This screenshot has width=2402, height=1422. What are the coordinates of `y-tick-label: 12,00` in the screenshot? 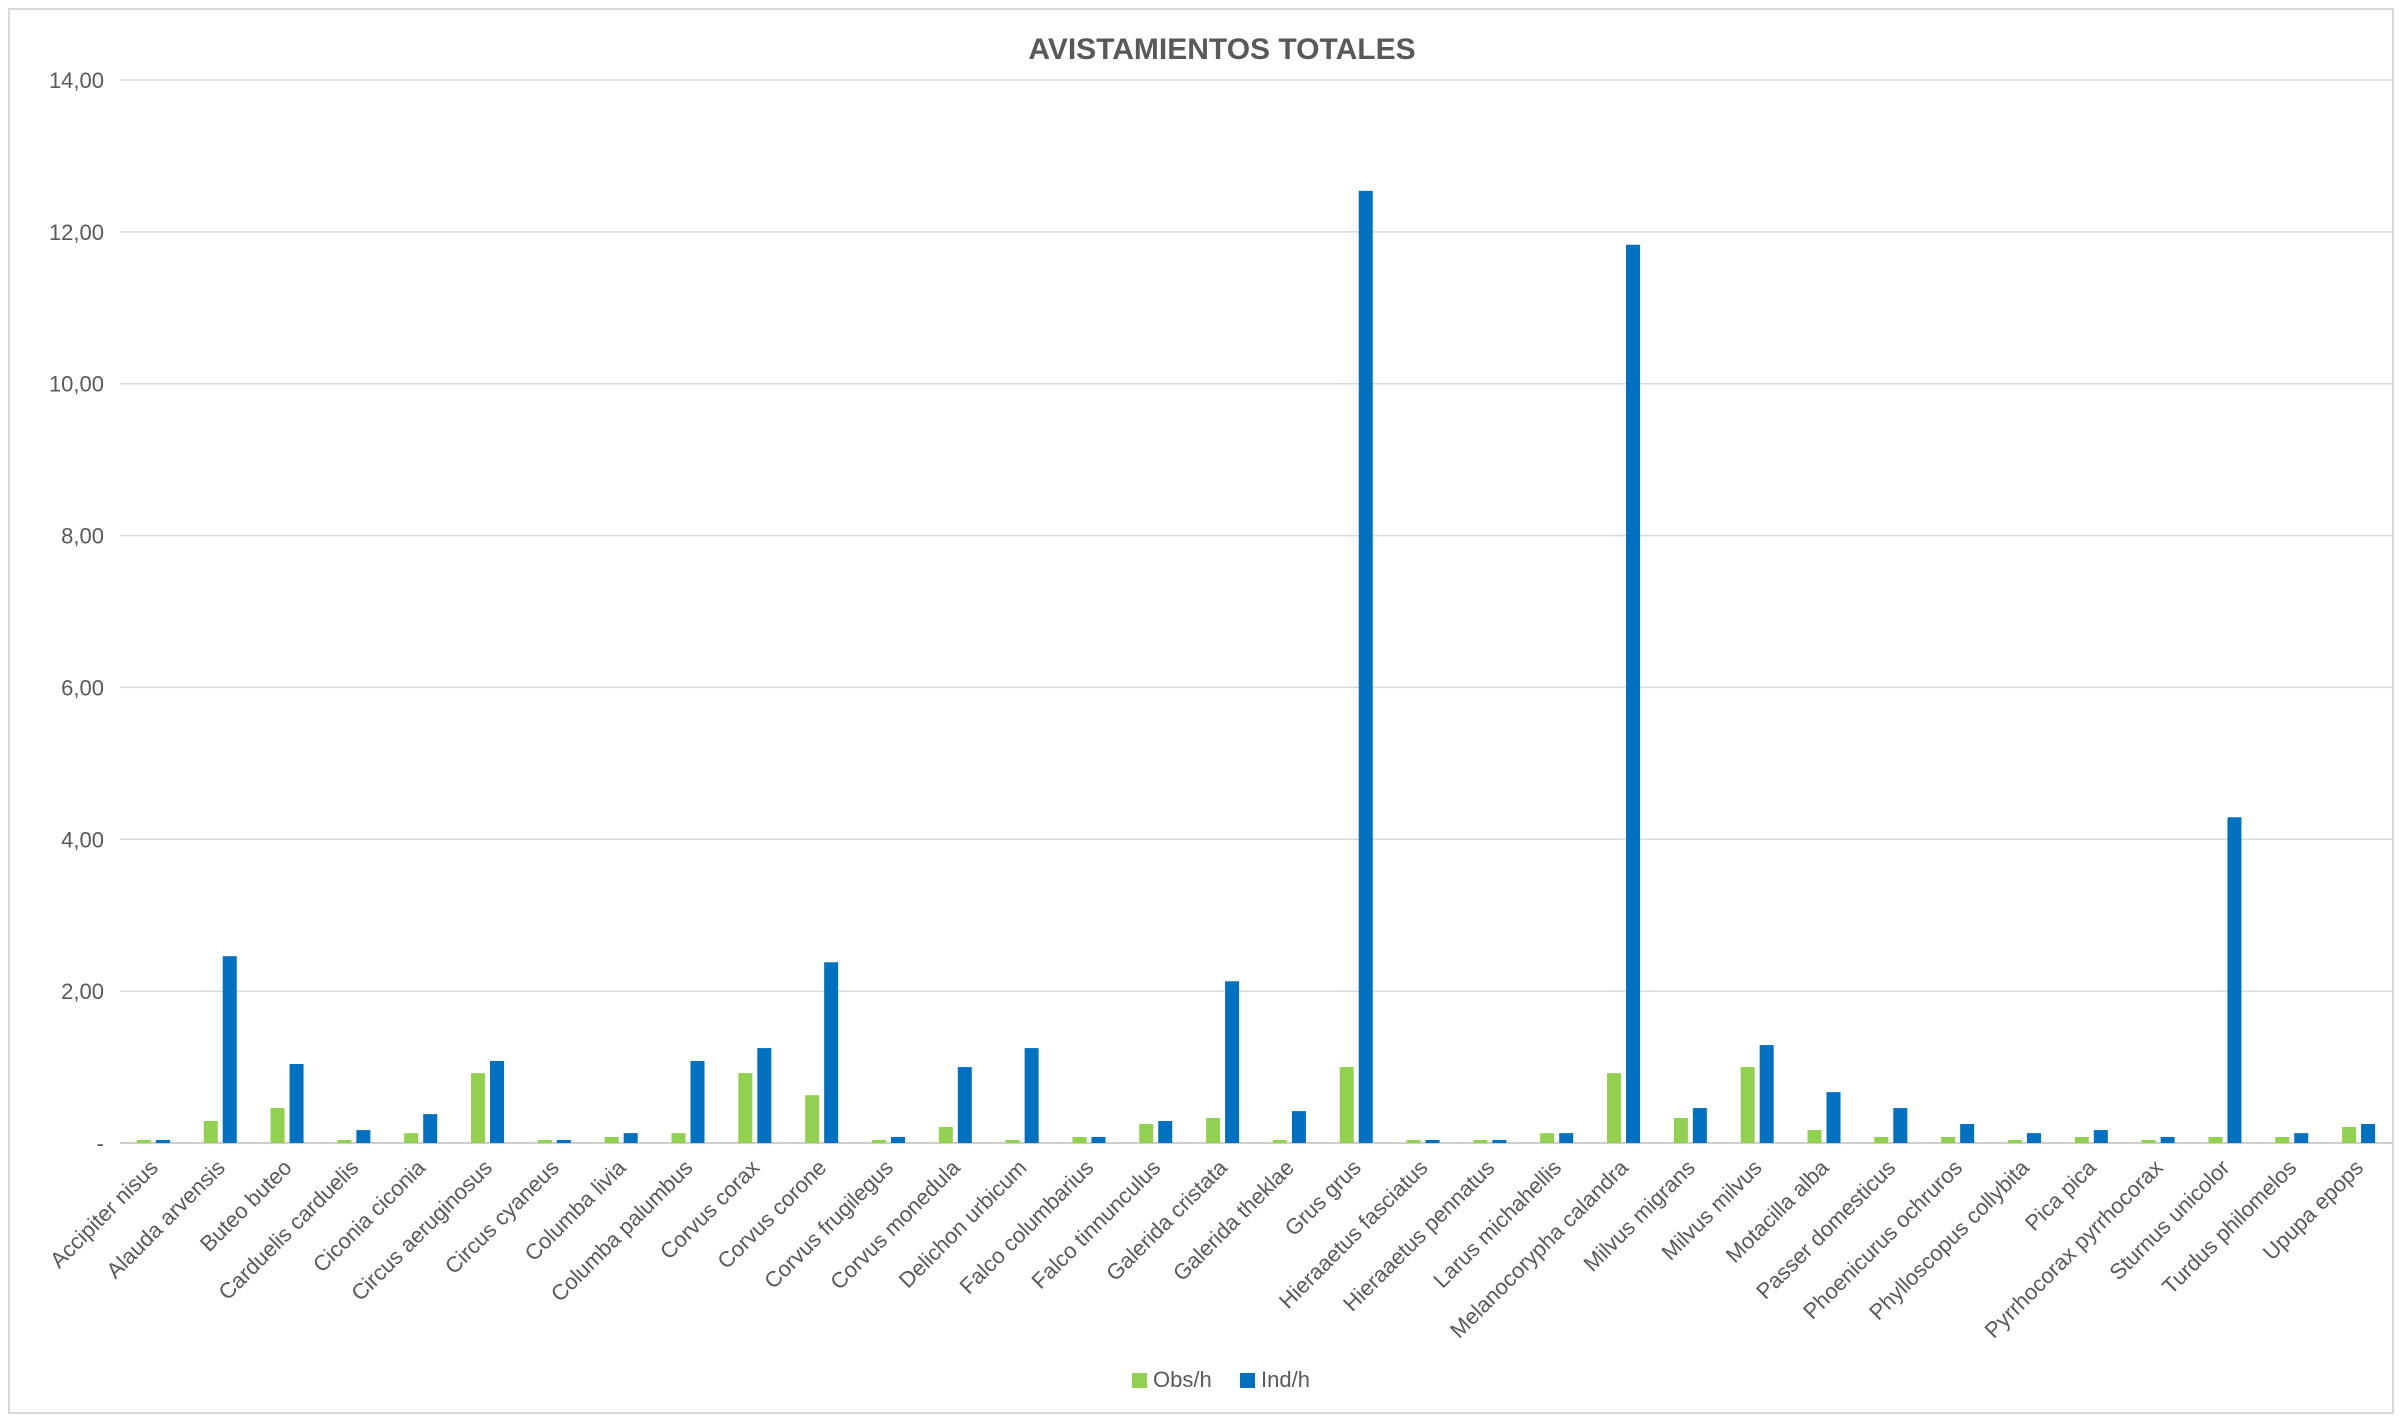 It's located at (76, 232).